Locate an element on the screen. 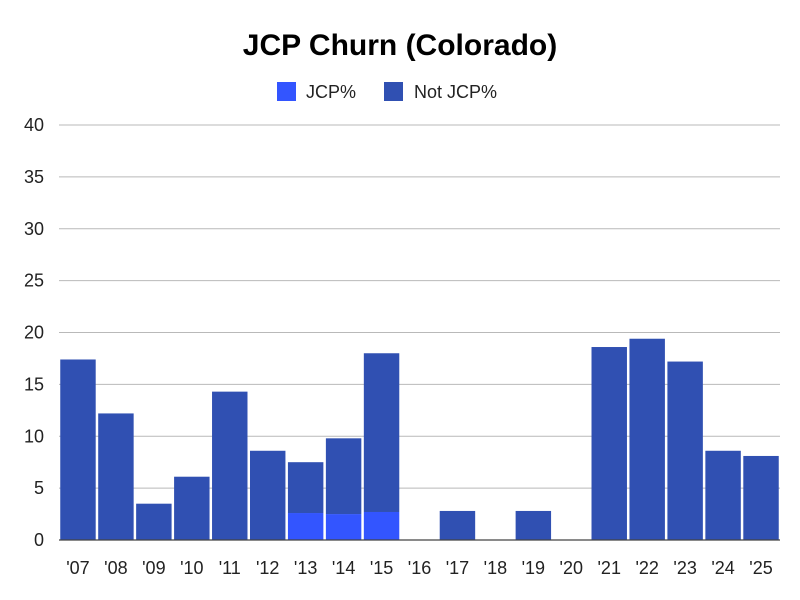 The image size is (800, 600). y-tick-label: 35 is located at coordinates (34, 177).